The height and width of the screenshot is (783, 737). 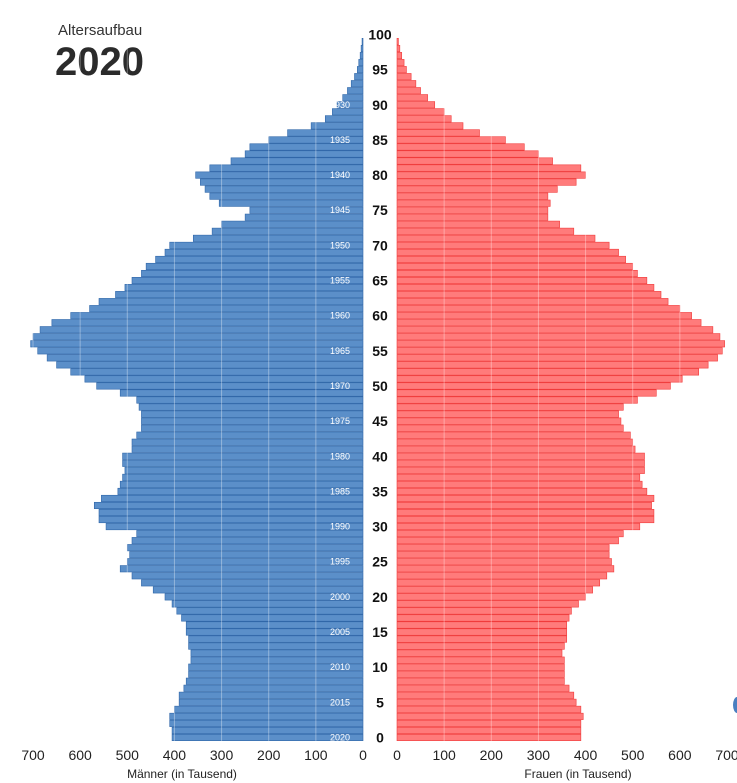 I want to click on birth-year-label-2015: 2015, so click(x=340, y=702).